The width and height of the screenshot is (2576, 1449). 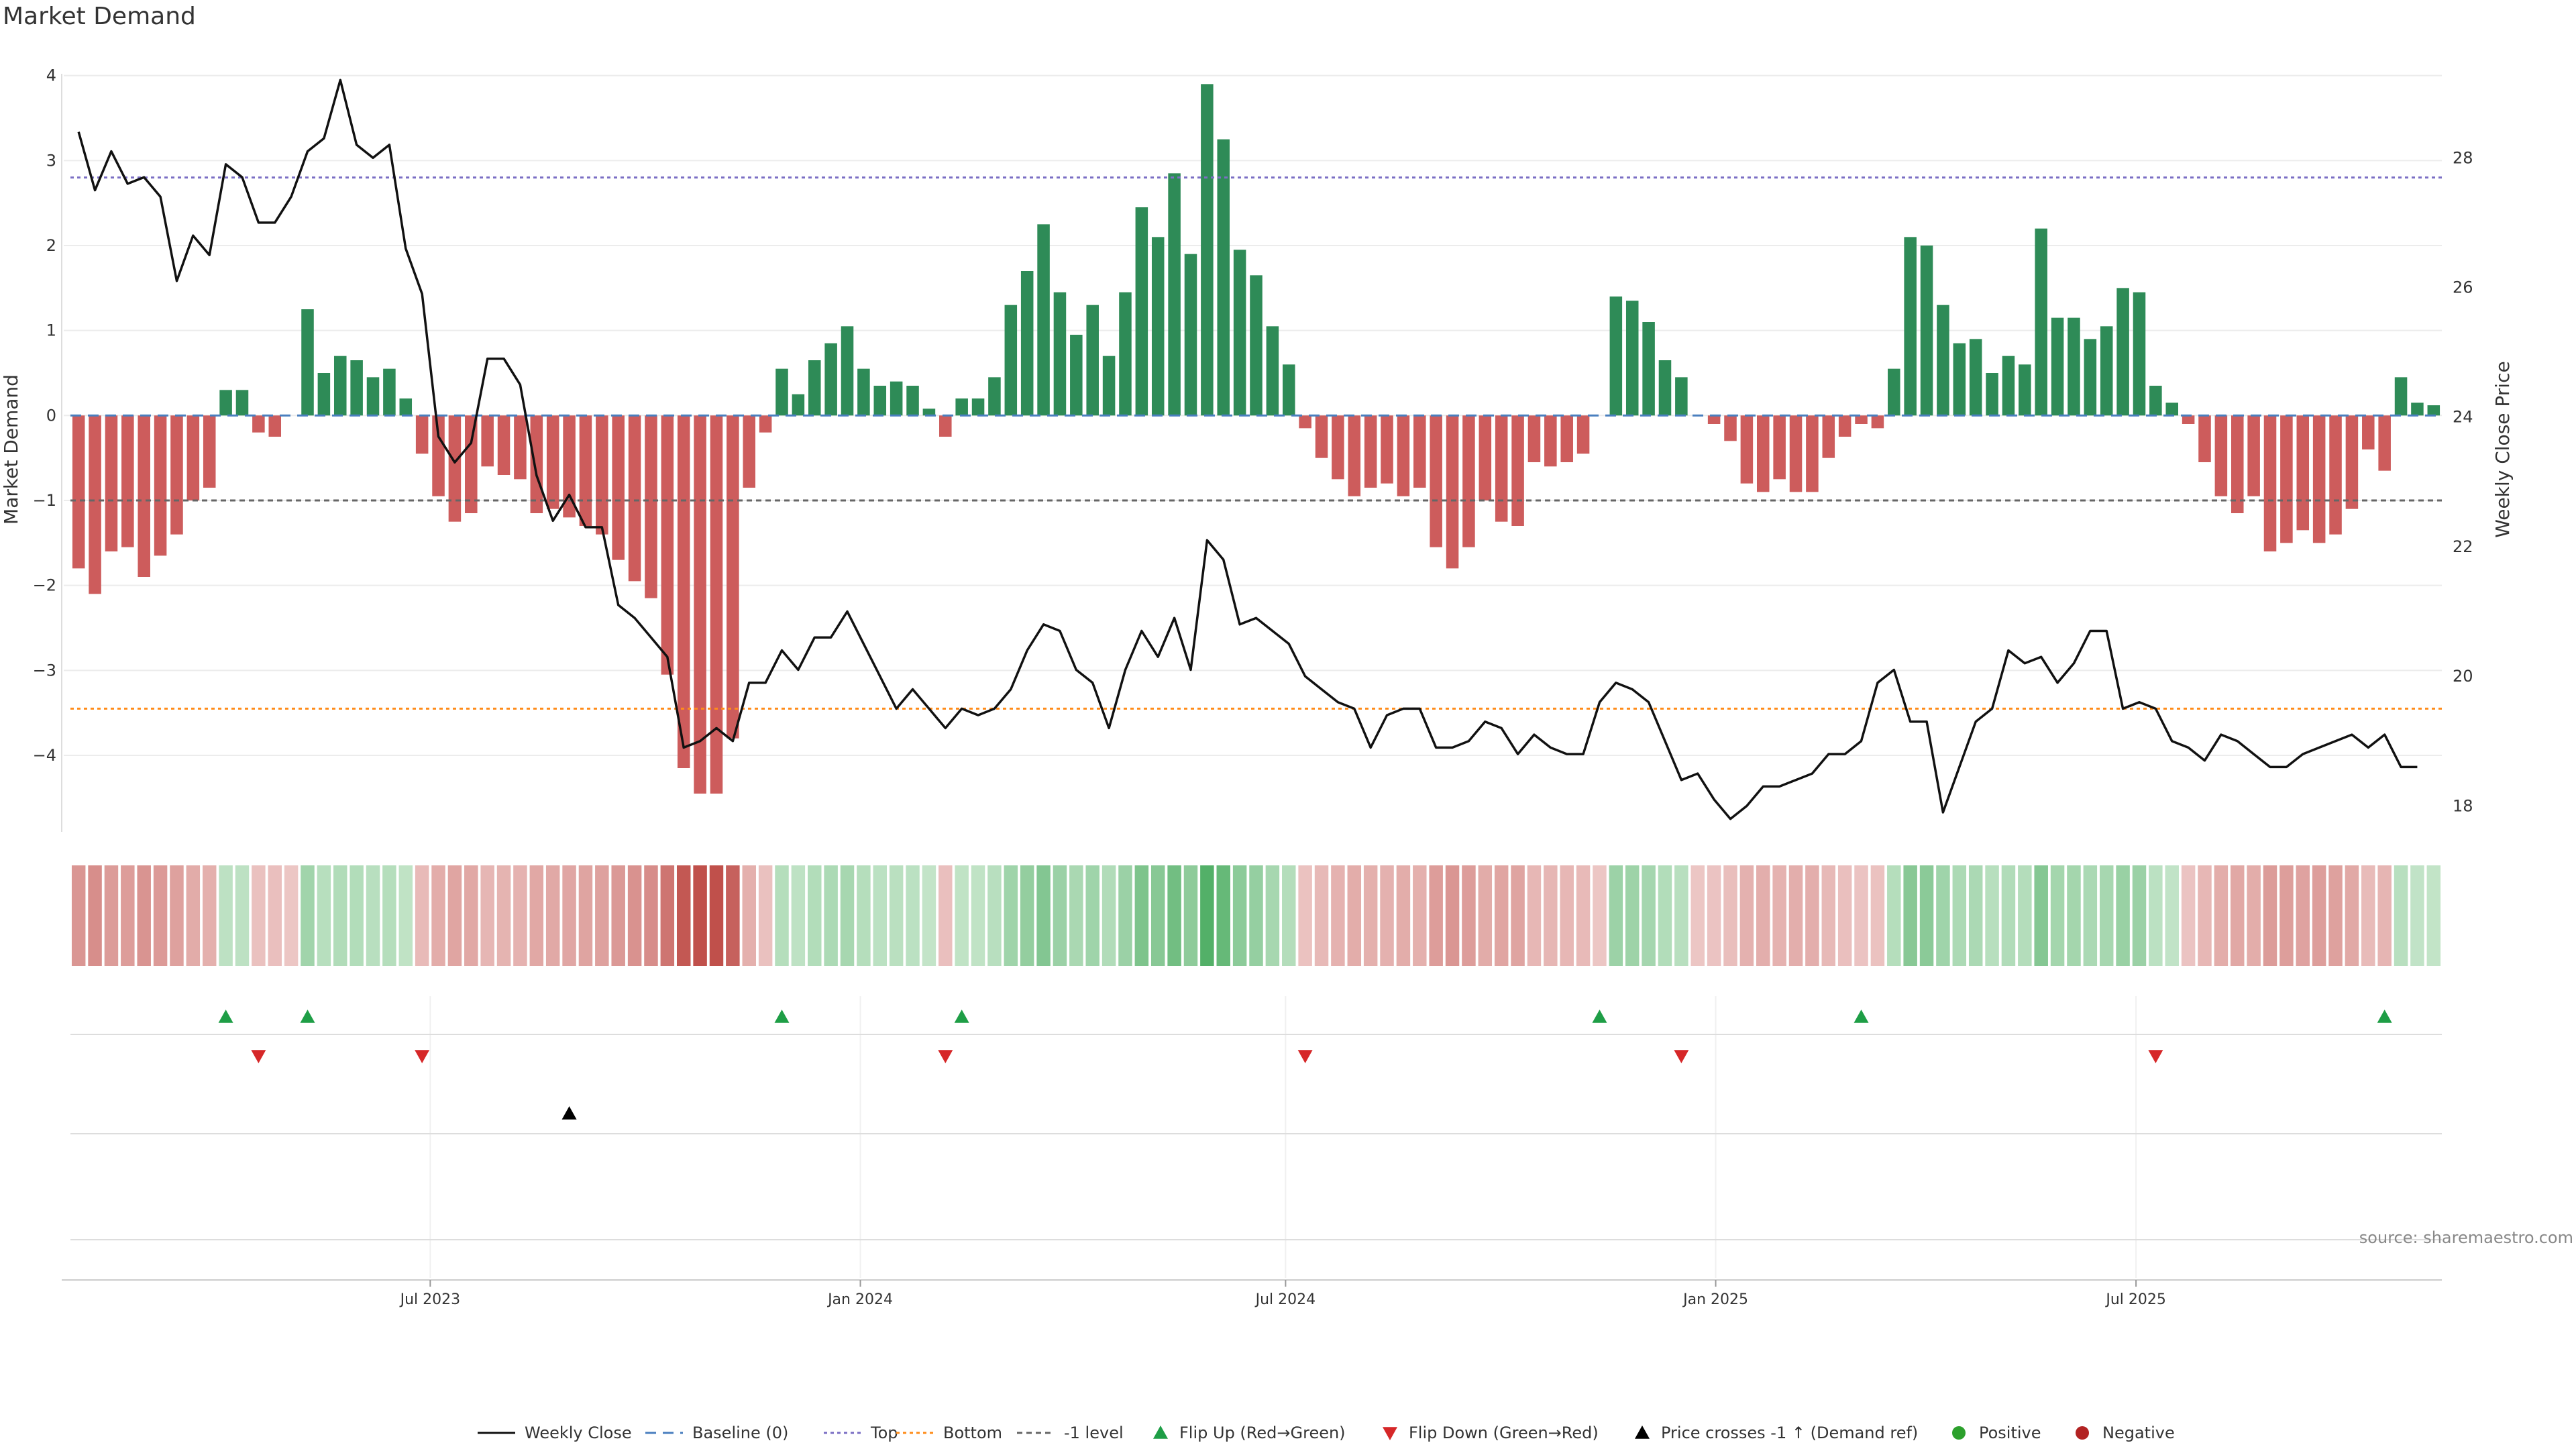 I want to click on x-tick-label: Jan 2024, so click(x=859, y=1299).